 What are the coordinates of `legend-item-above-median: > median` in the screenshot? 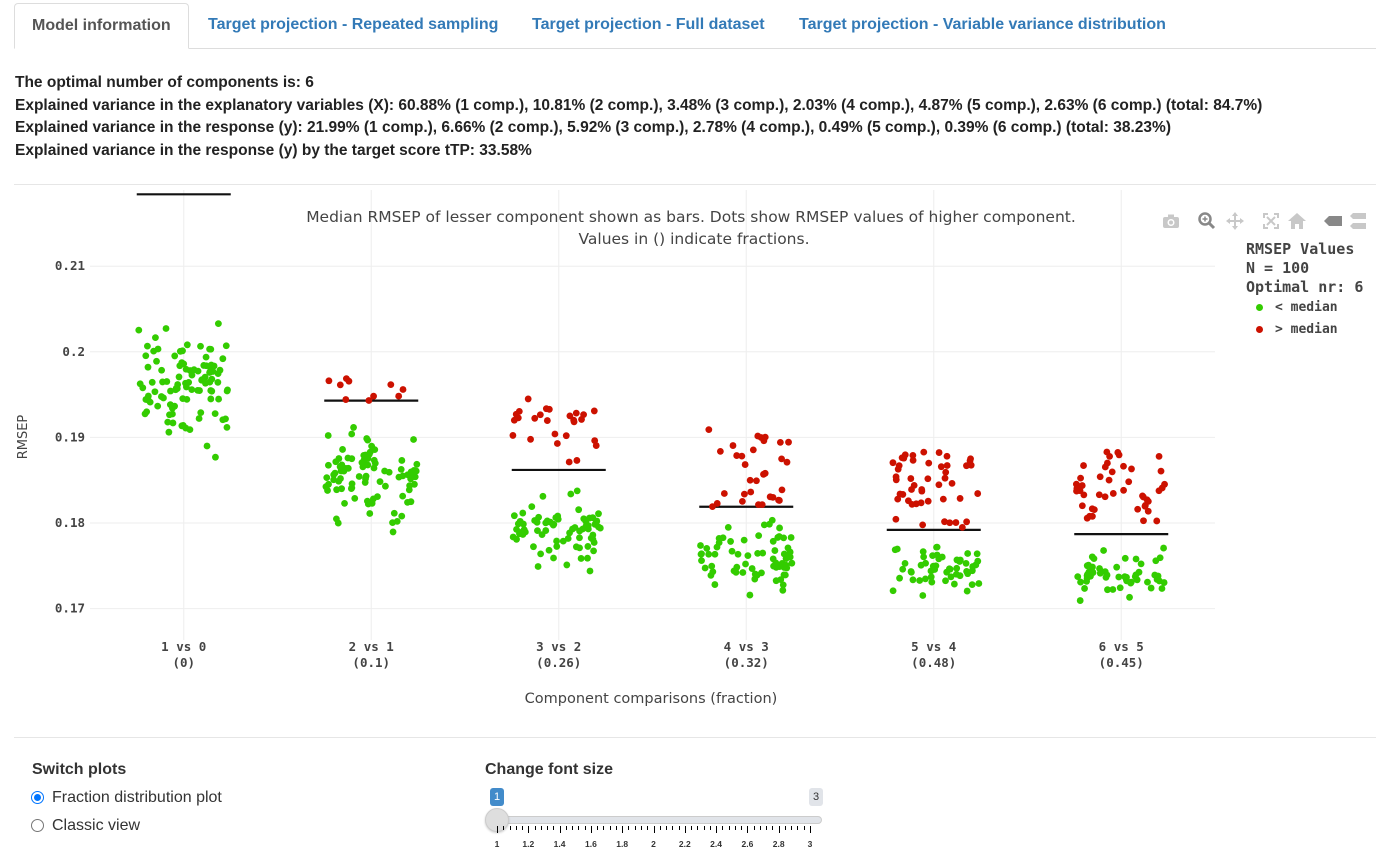 It's located at (1304, 330).